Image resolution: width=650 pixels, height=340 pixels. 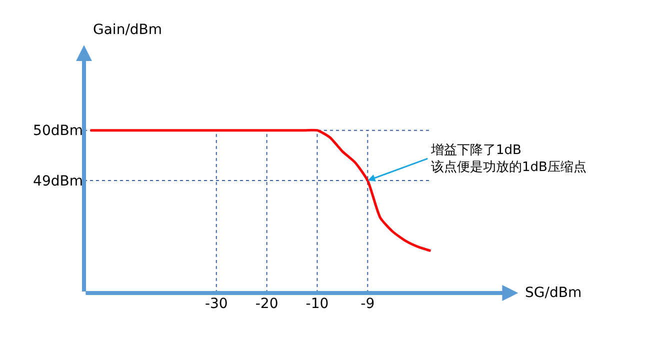 What do you see at coordinates (58, 181) in the screenshot?
I see `y-tick-label: 49dBm` at bounding box center [58, 181].